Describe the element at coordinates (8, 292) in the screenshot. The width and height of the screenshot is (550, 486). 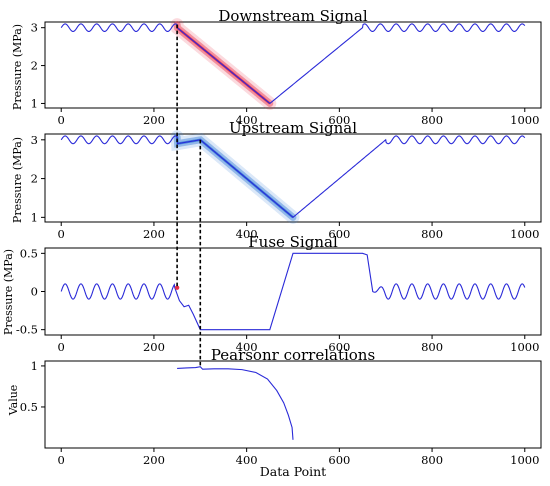
I see `fuse-ylabel: Pressure (MPa)` at that location.